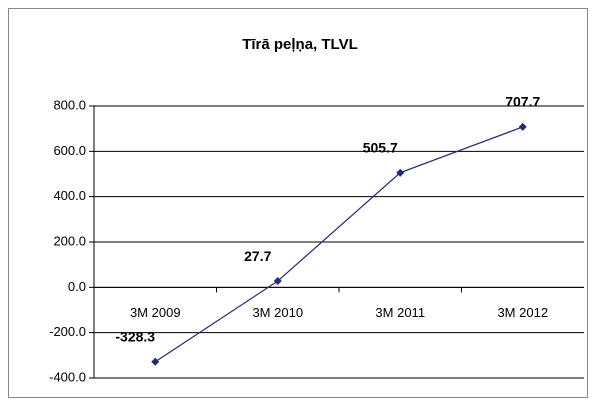  What do you see at coordinates (135, 336) in the screenshot?
I see `data-label: -328.3` at bounding box center [135, 336].